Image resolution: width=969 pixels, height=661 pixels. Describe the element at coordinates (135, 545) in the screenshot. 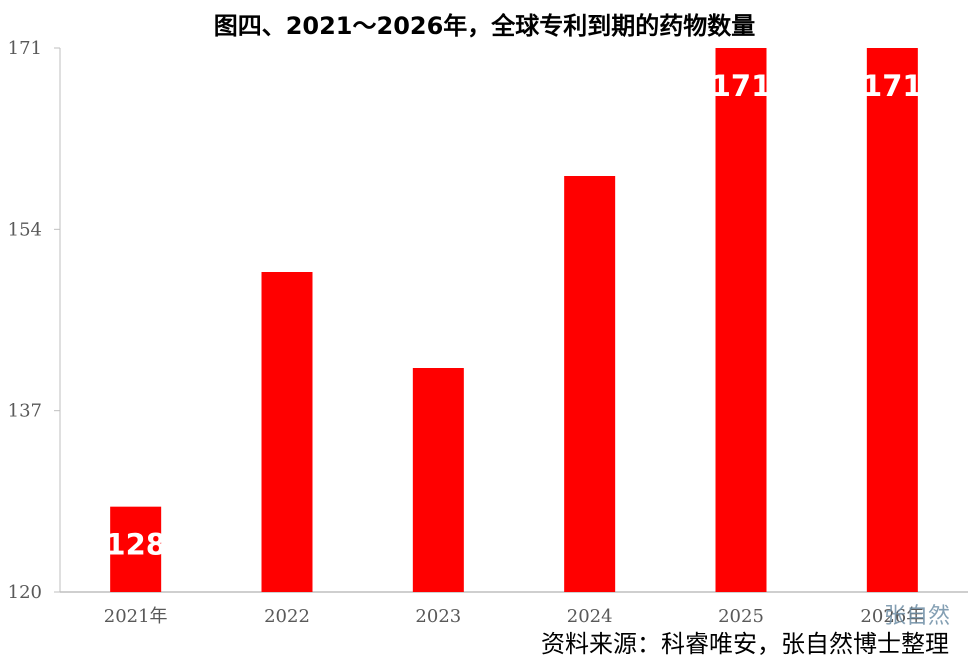

I see `data-label: 128` at that location.